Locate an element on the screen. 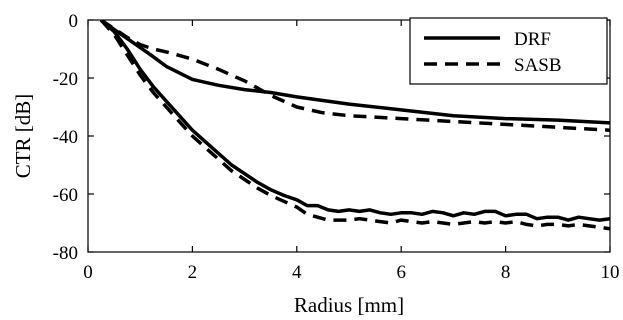 This screenshot has height=320, width=623. y-tick-label: -80 is located at coordinates (65, 253).